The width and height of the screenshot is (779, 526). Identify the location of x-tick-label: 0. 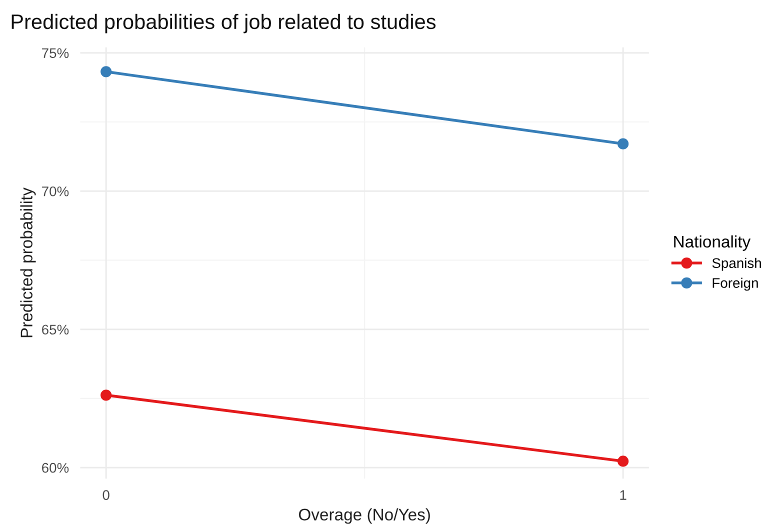
(106, 495).